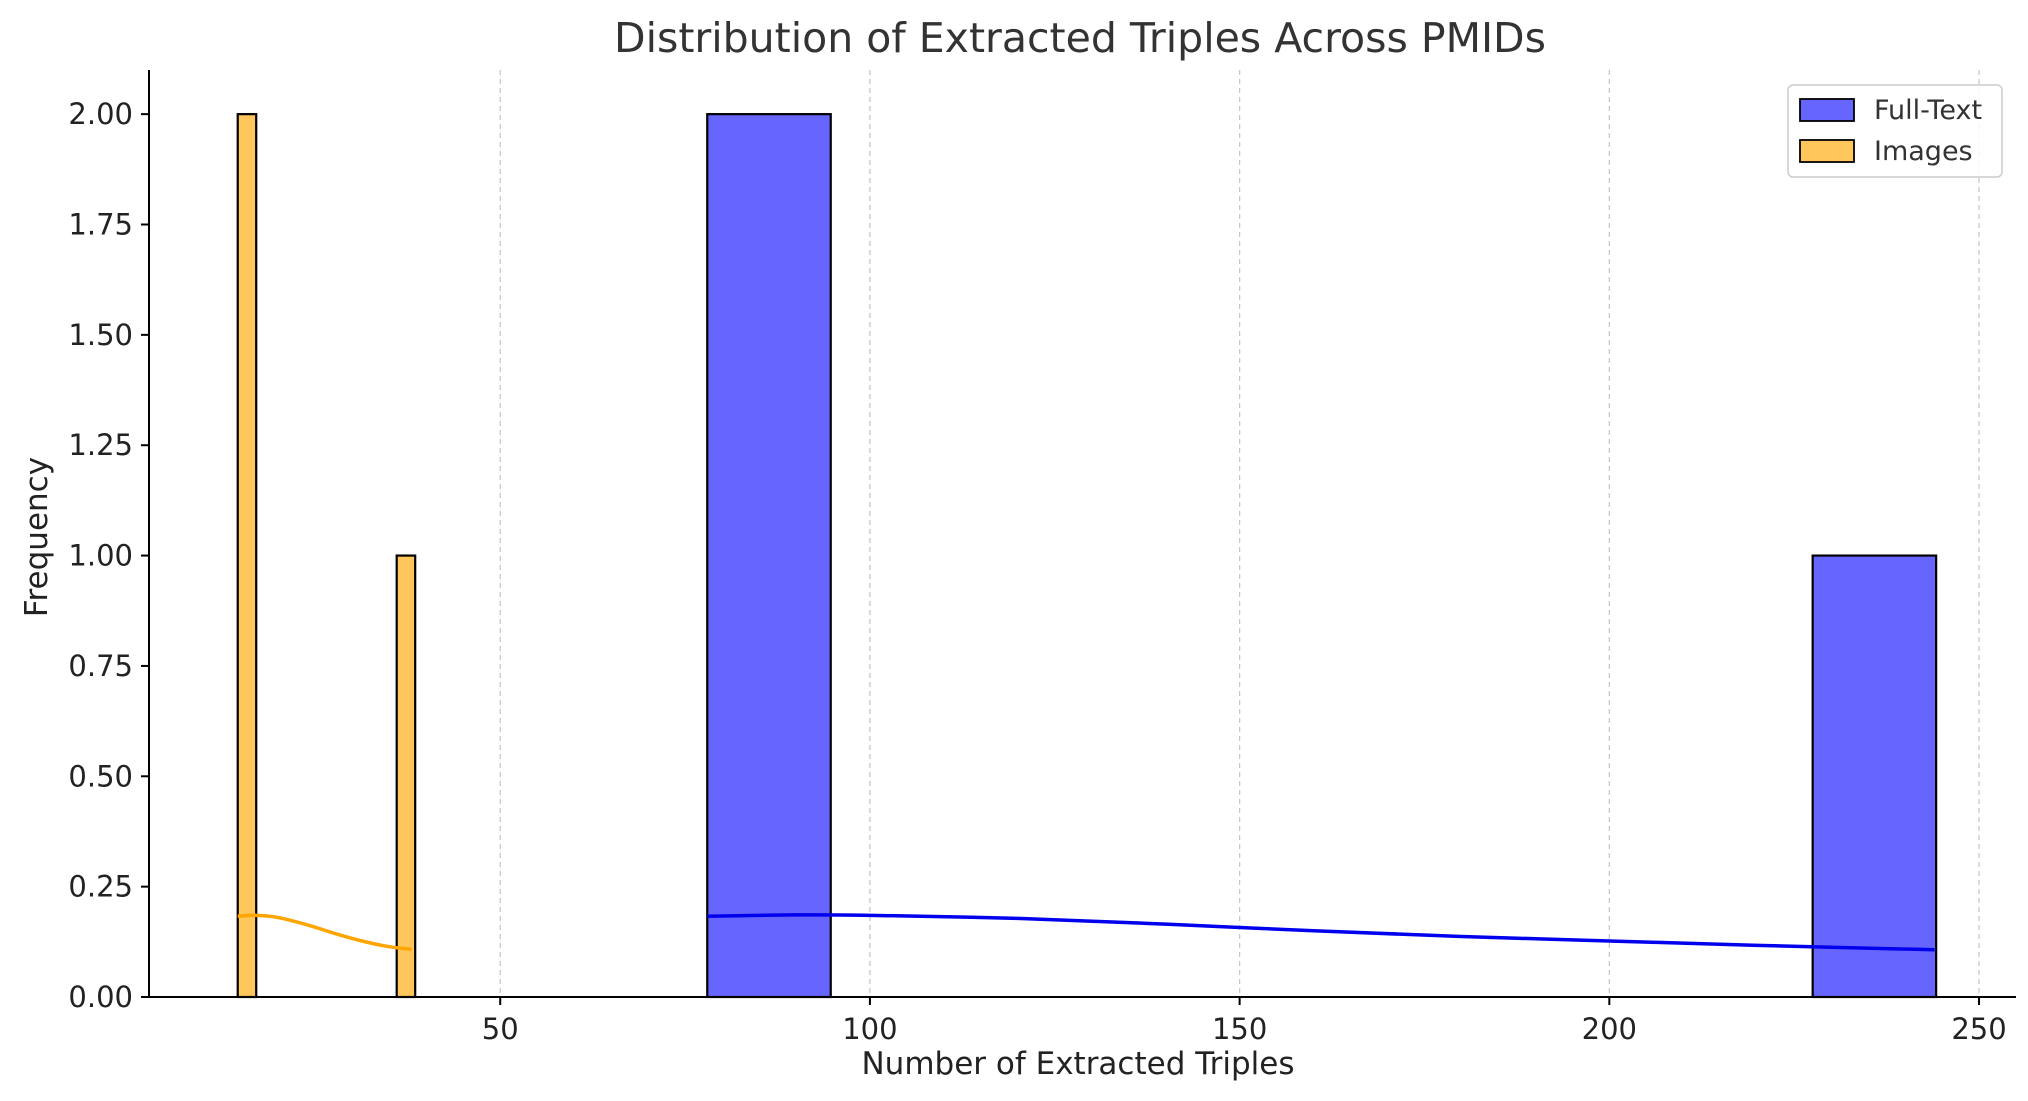  Describe the element at coordinates (100, 887) in the screenshot. I see `y-tick-label: 0.25` at that location.